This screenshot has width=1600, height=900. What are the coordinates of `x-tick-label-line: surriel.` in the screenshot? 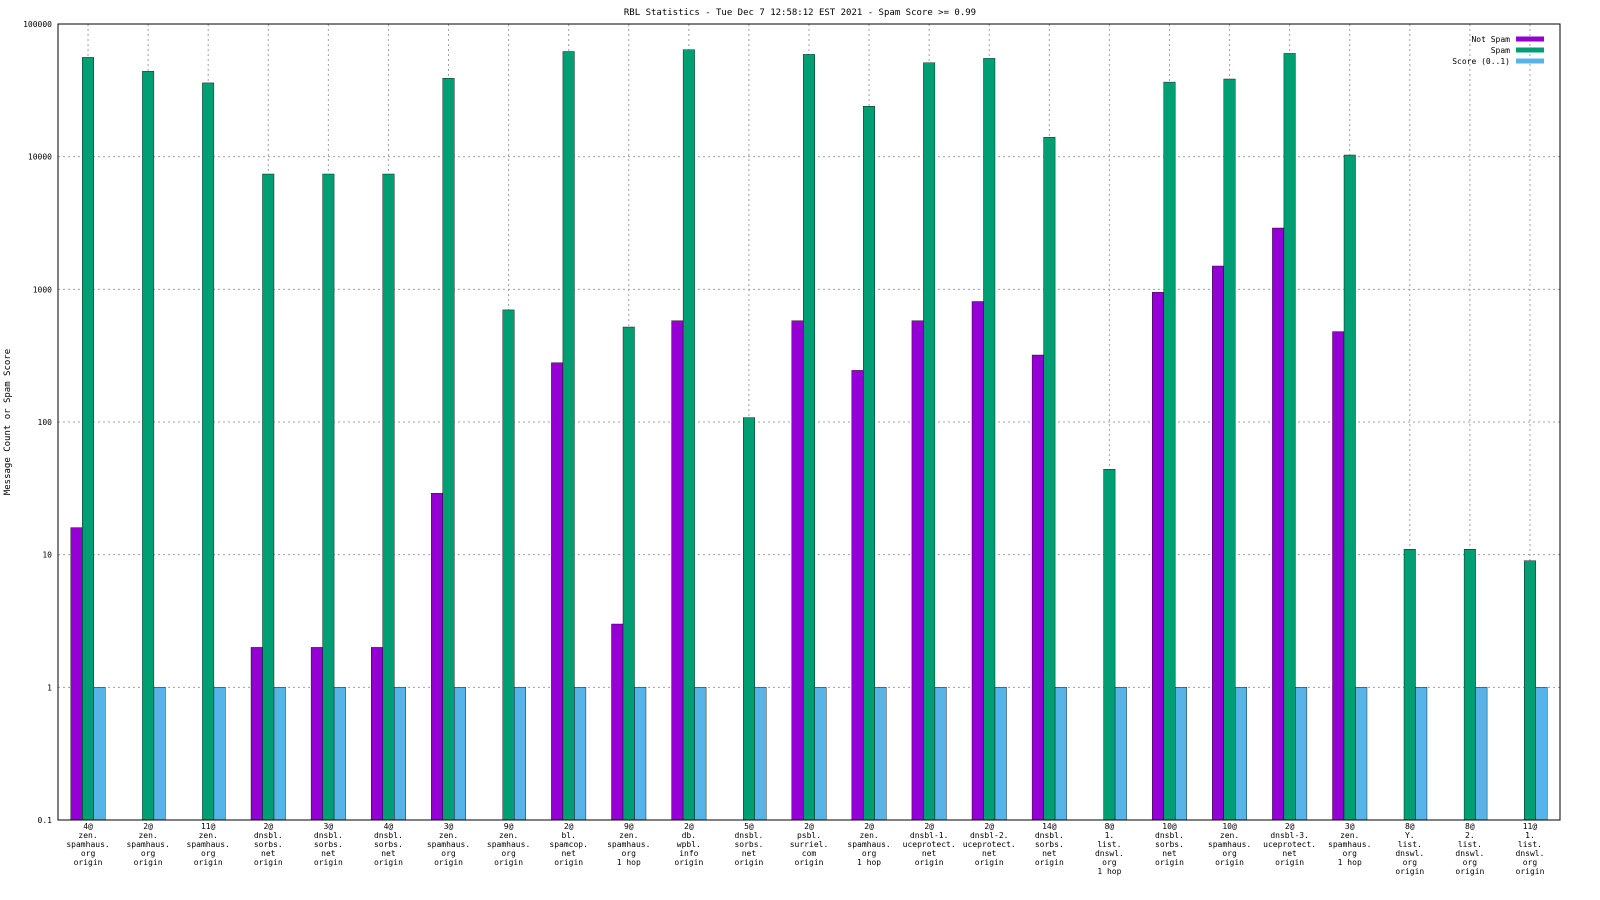 It's located at (809, 844).